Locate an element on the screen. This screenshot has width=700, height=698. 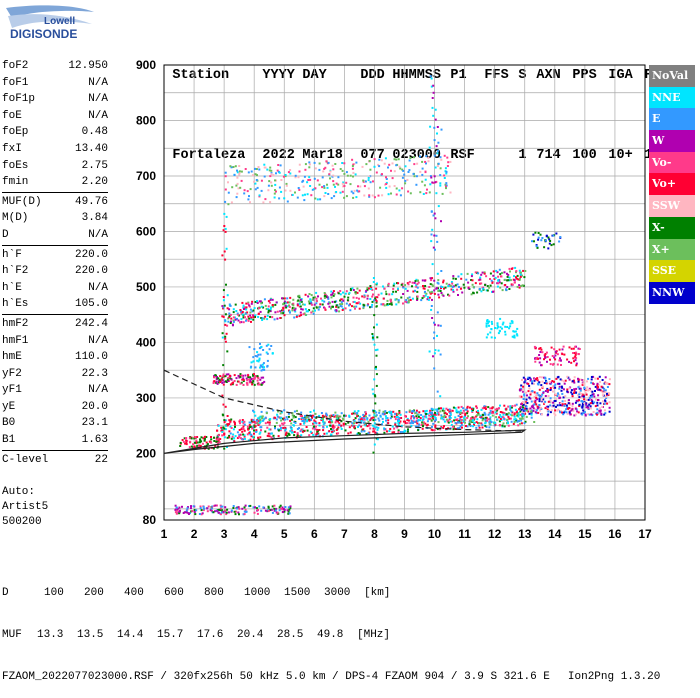
header-label-s: S is located at coordinates (522, 75).